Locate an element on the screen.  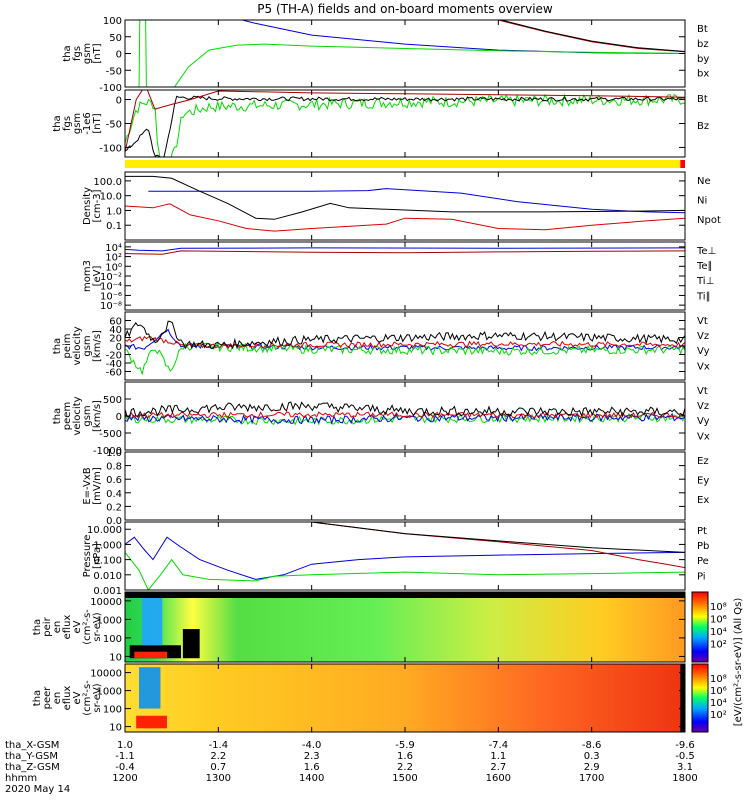
y-tick-label: 10000 is located at coordinates (106, 674).